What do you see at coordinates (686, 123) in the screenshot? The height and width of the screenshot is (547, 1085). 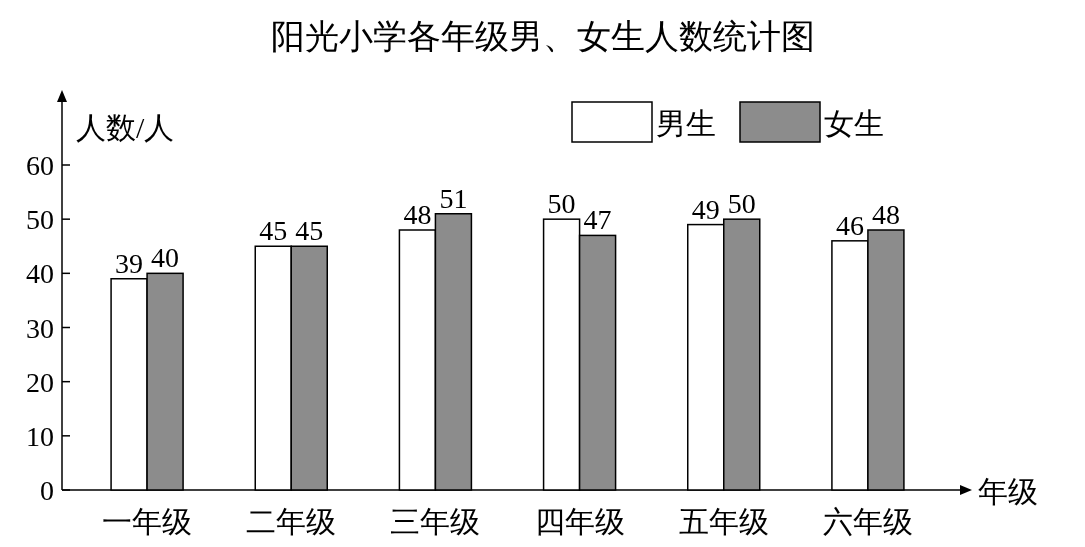 I see `legend-label: 男生` at bounding box center [686, 123].